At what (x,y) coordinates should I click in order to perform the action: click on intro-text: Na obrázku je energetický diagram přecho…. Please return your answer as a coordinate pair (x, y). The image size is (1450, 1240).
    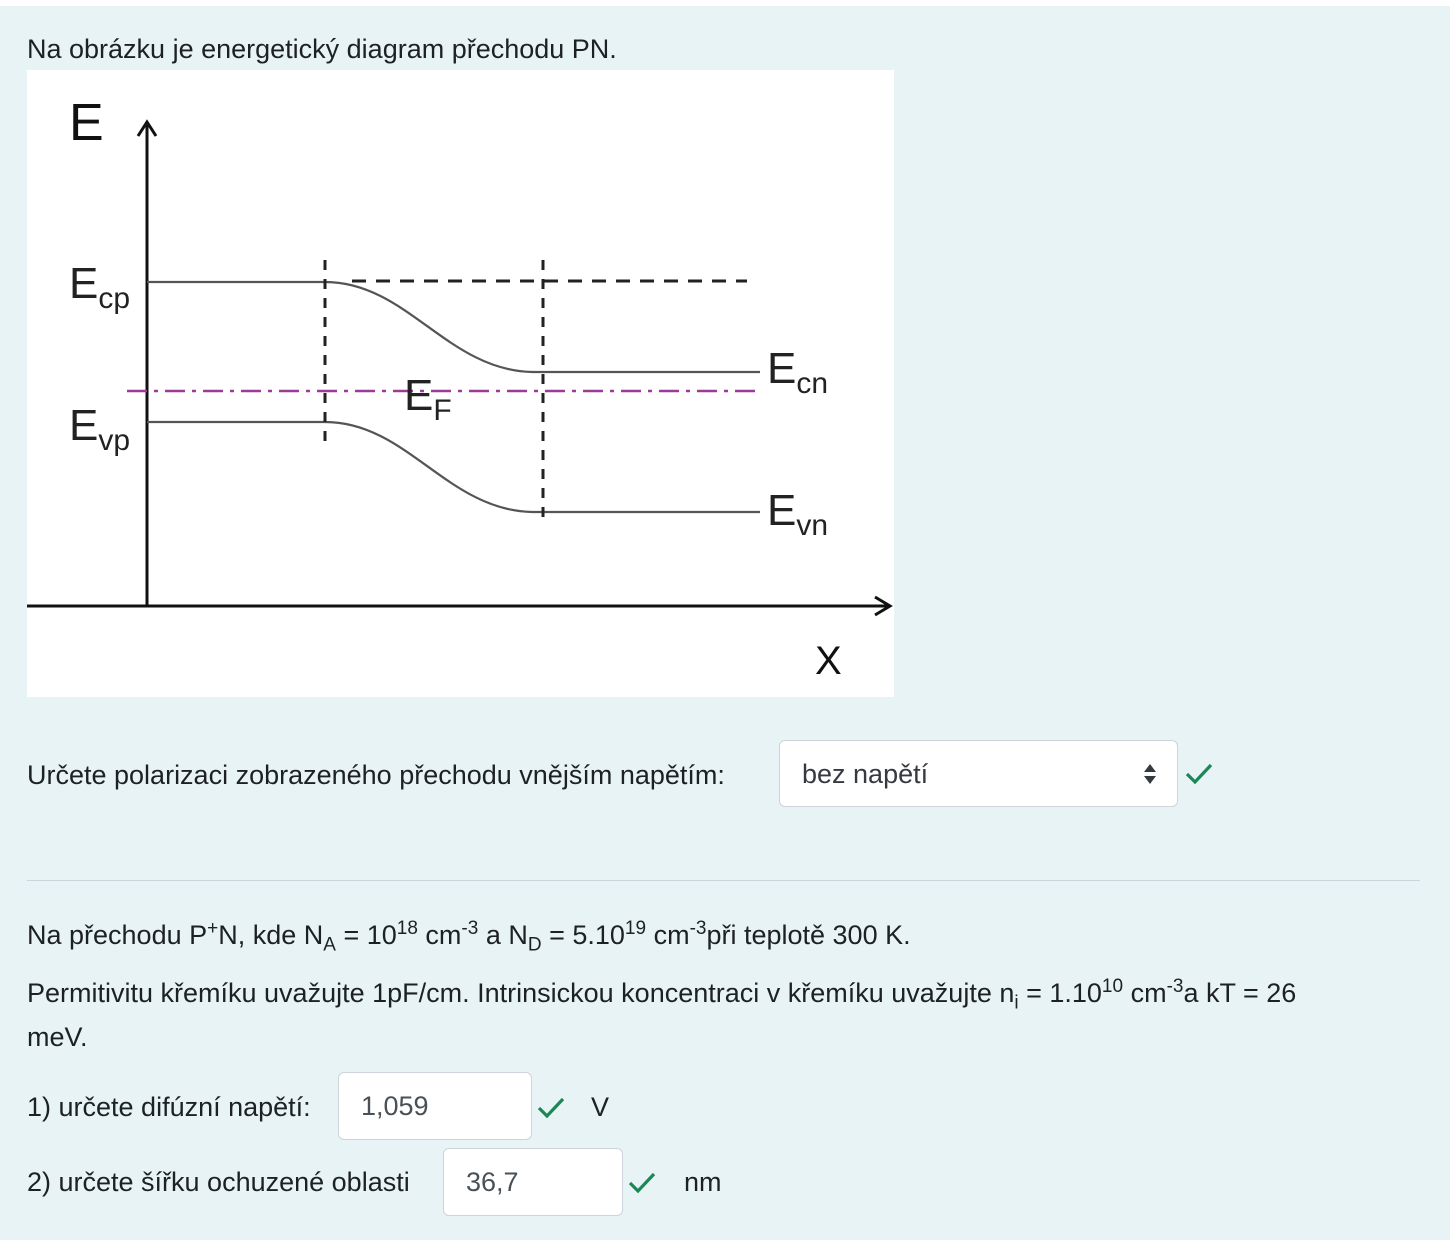
    Looking at the image, I should click on (322, 49).